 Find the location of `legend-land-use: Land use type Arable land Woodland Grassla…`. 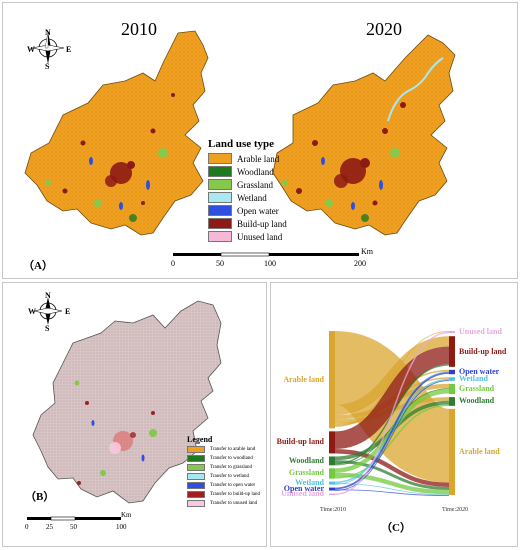

legend-land-use: Land use type Arable land Woodland Grassla… is located at coordinates (247, 191).